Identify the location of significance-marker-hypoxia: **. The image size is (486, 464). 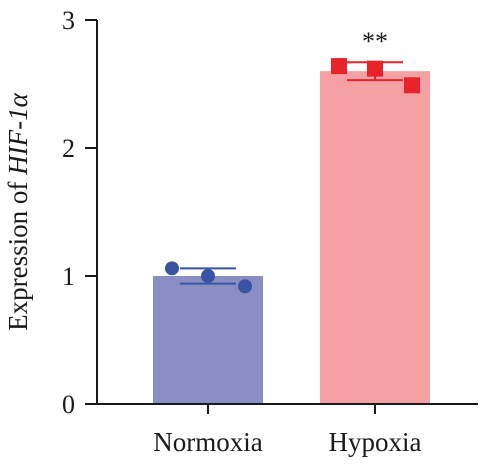
(375, 41).